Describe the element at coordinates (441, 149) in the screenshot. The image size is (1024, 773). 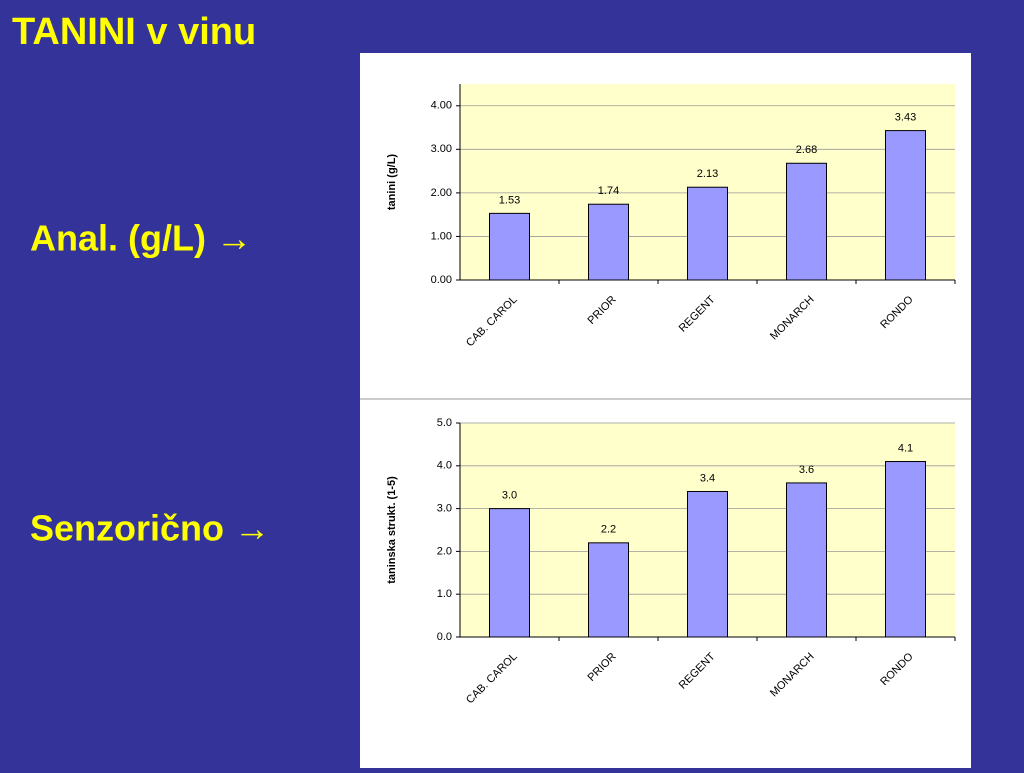
I see `y-tick-label: 3.00` at that location.